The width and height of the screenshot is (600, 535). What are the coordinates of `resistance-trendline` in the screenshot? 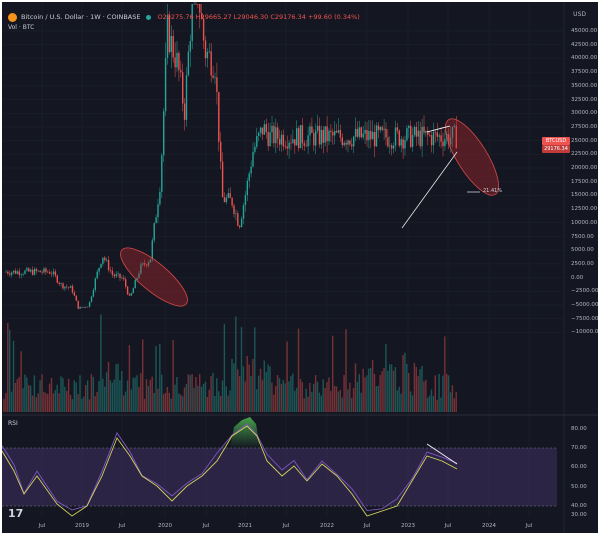 It's located at (438, 129).